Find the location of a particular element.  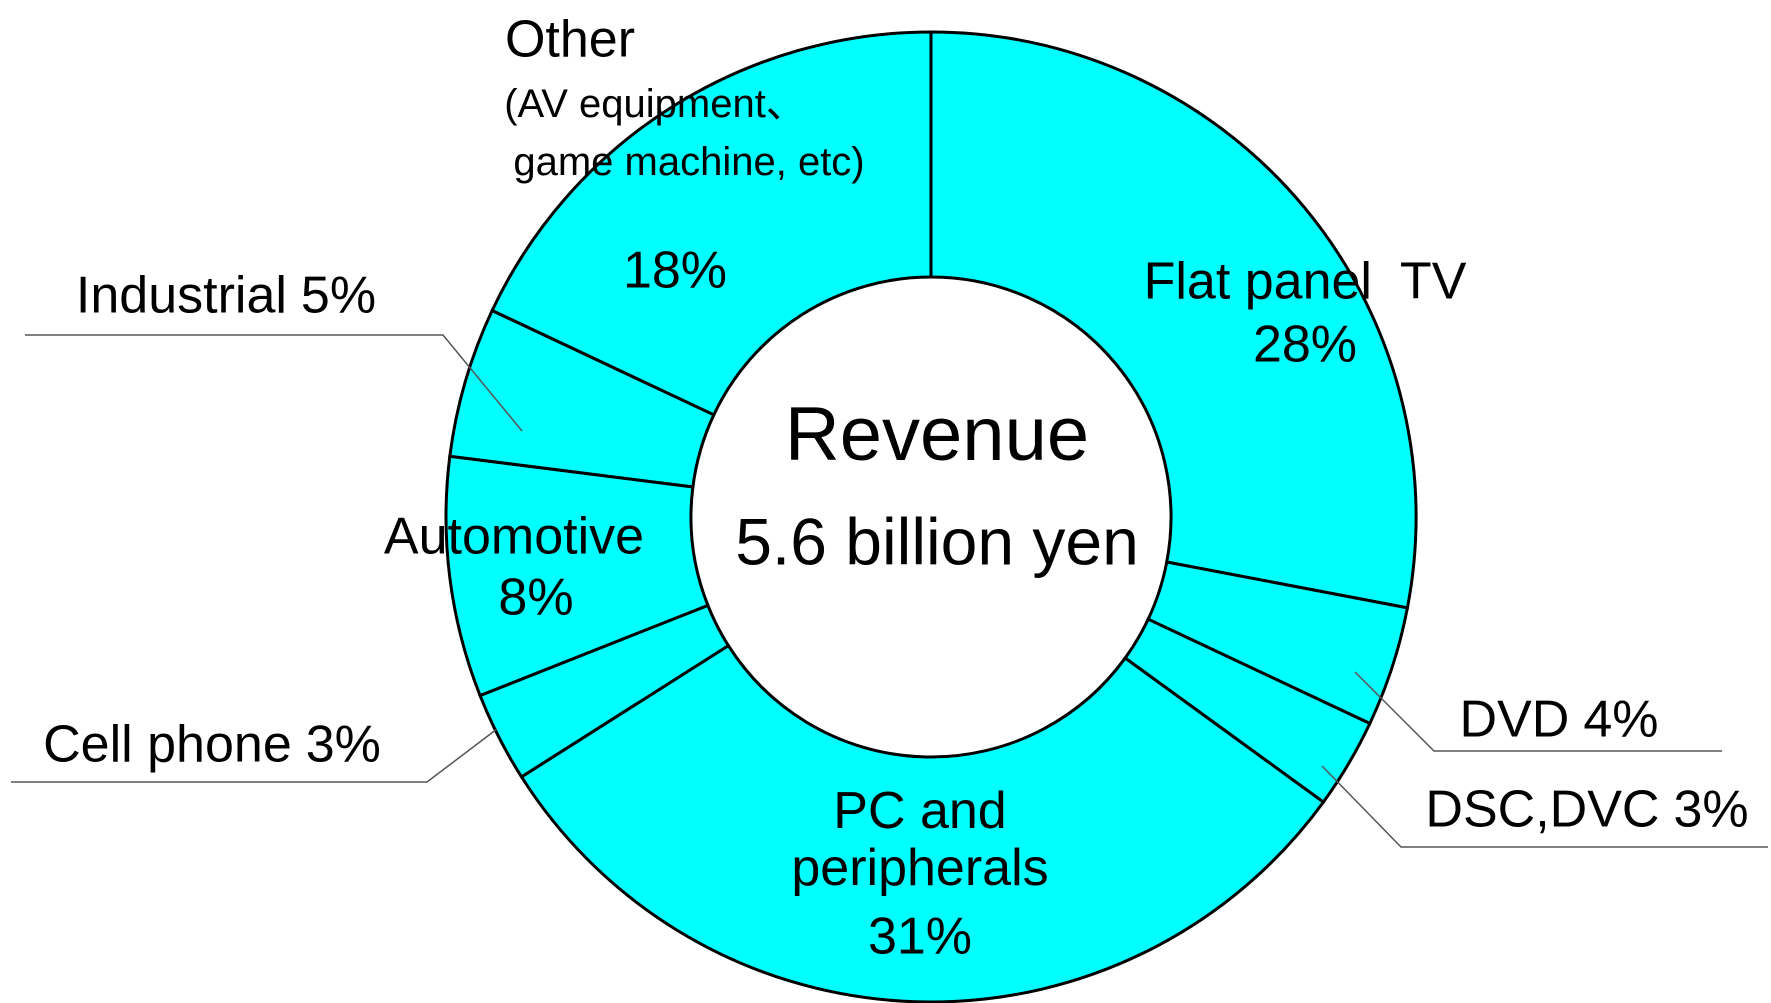

category-label: PC and peripherals is located at coordinates (920, 839).